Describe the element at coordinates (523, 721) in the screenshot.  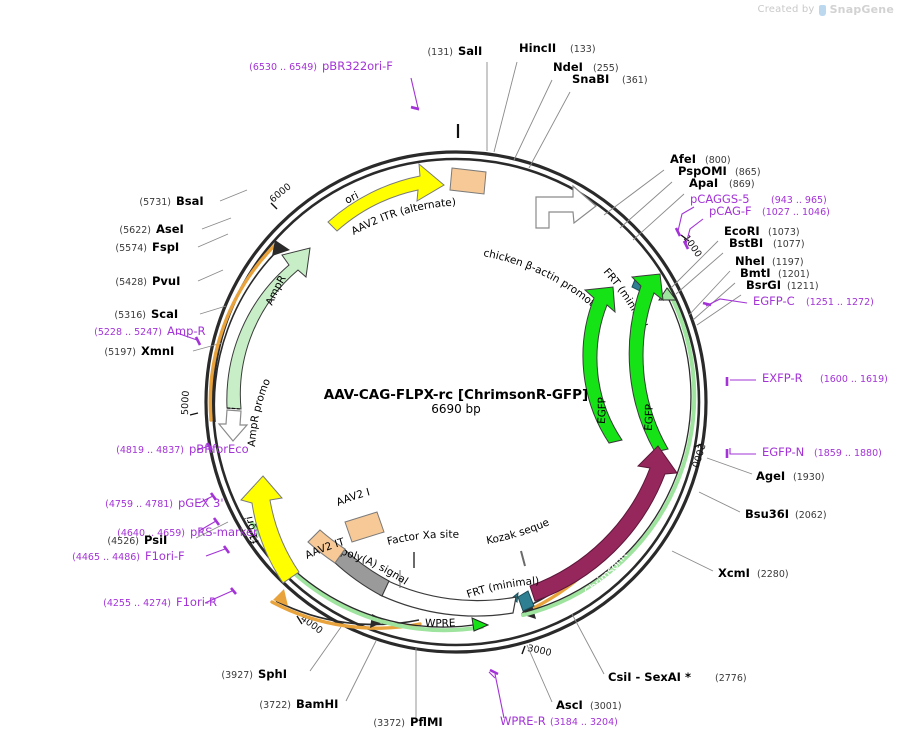
I see `primer-name-wpre-r: WPRE-R` at that location.